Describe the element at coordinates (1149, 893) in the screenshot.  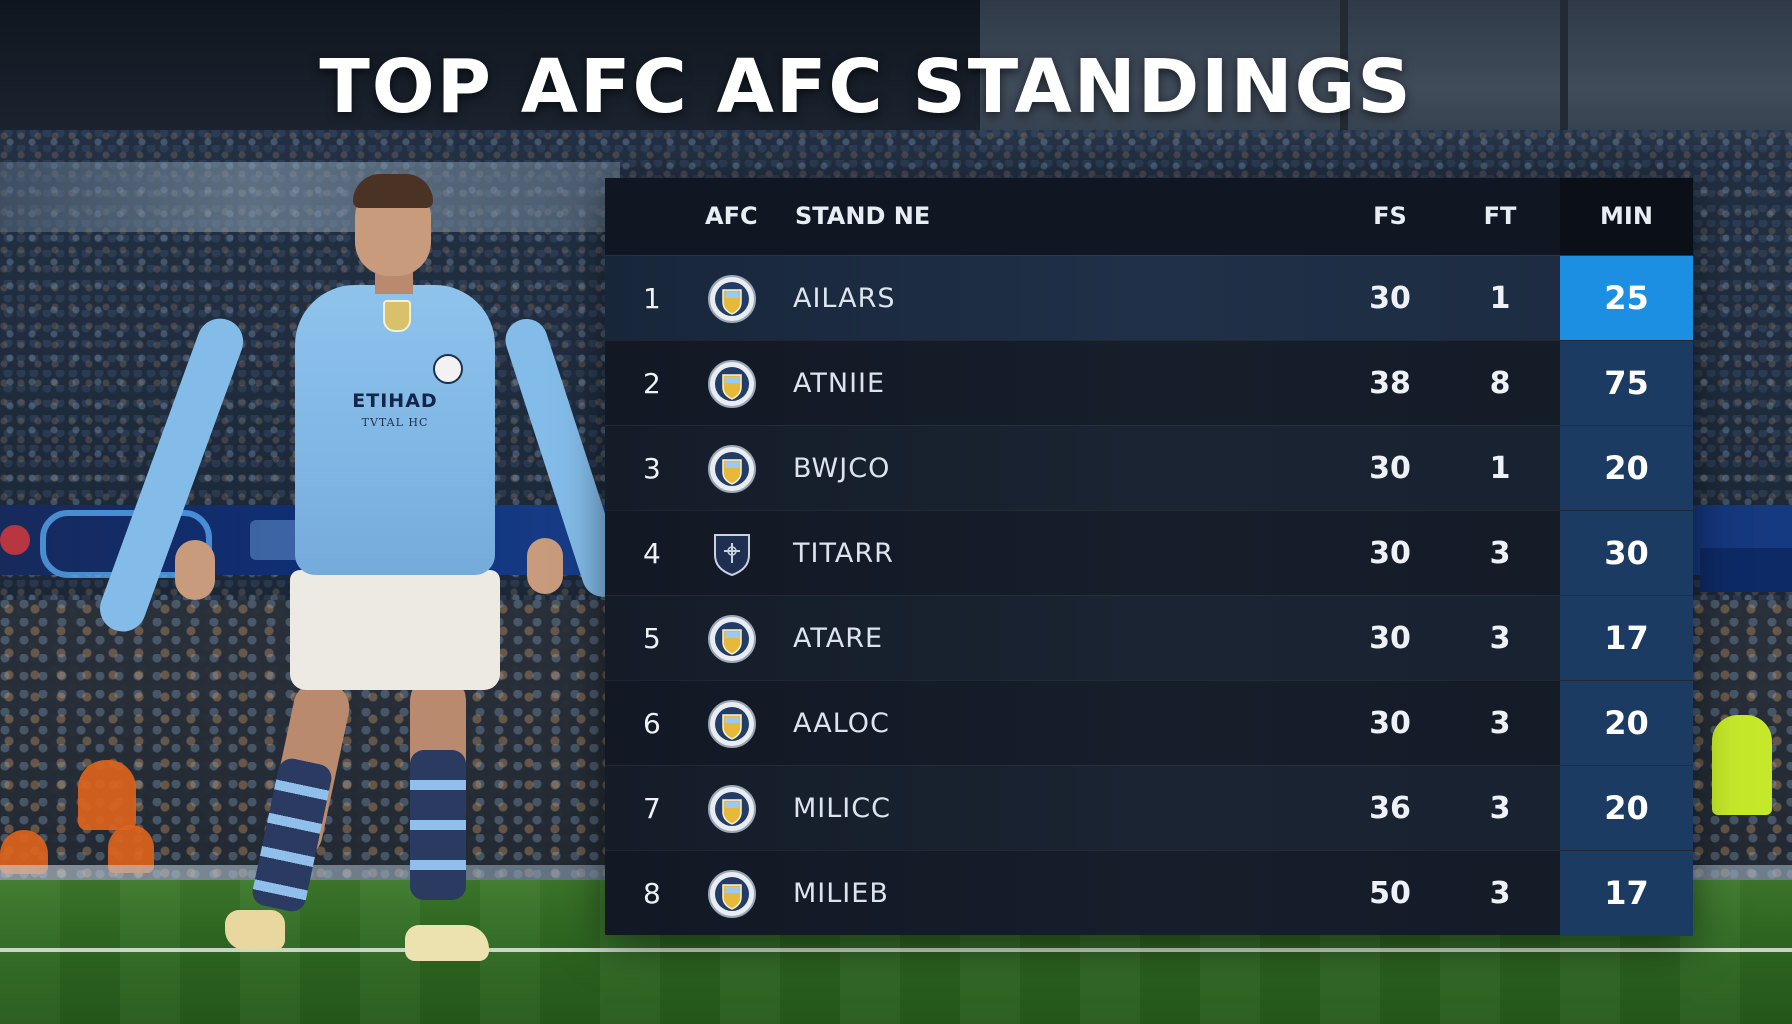
I see `table-row: 8 MILIEB 50 3 17` at that location.